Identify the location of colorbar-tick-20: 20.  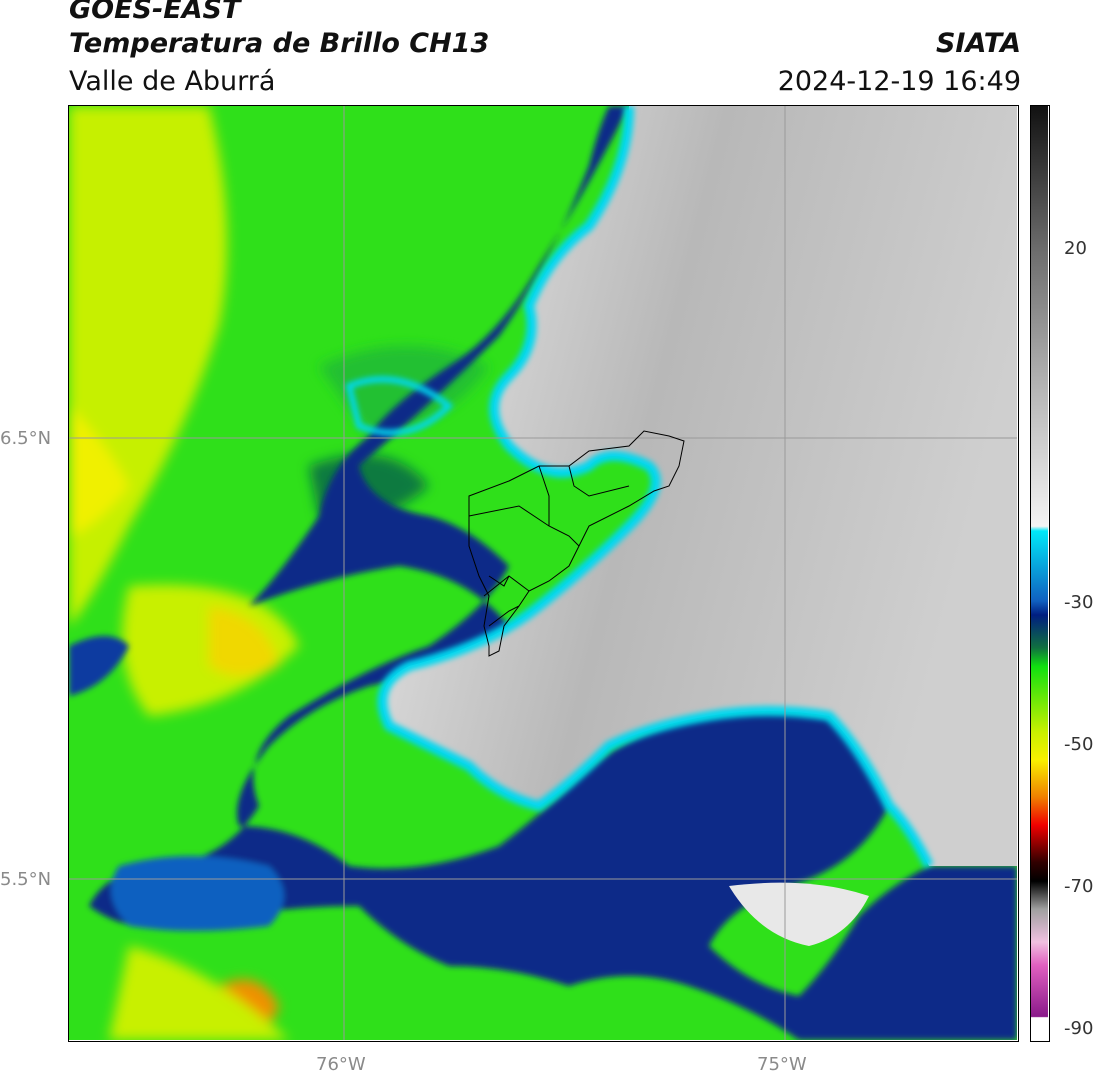
(1075, 248).